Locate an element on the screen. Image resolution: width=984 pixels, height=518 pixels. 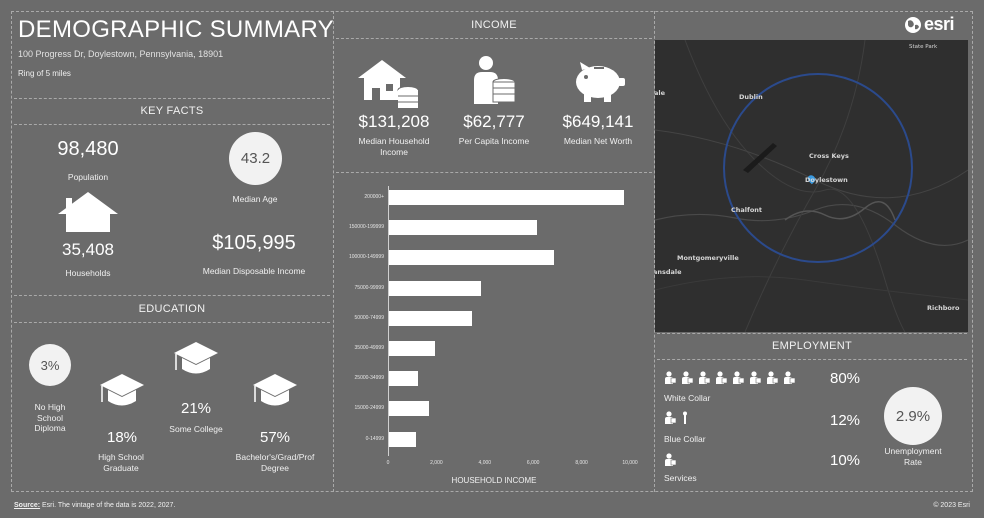
services-value: 10% is located at coordinates (845, 460).